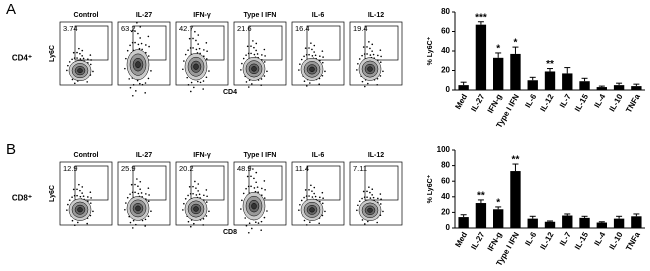  I want to click on y-axis-label: Ly6C, so click(52, 193).